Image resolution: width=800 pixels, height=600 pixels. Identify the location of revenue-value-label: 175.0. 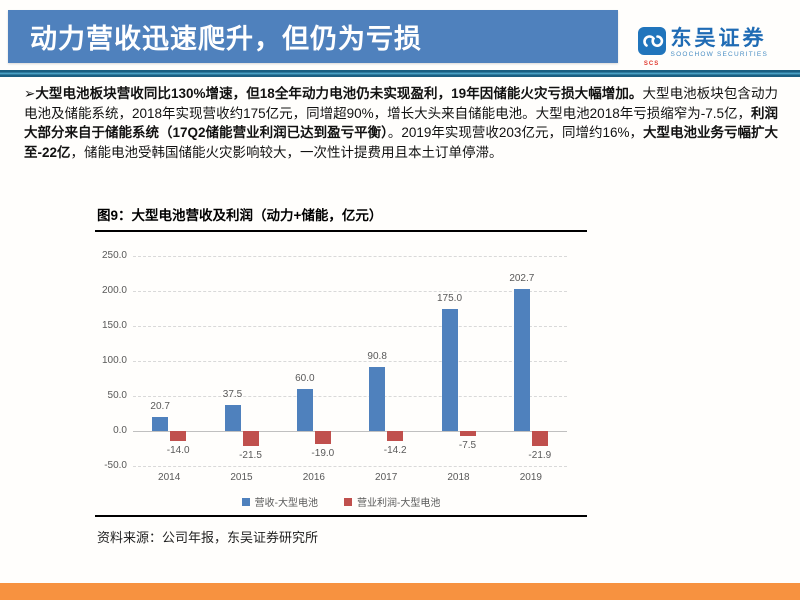
(449, 298).